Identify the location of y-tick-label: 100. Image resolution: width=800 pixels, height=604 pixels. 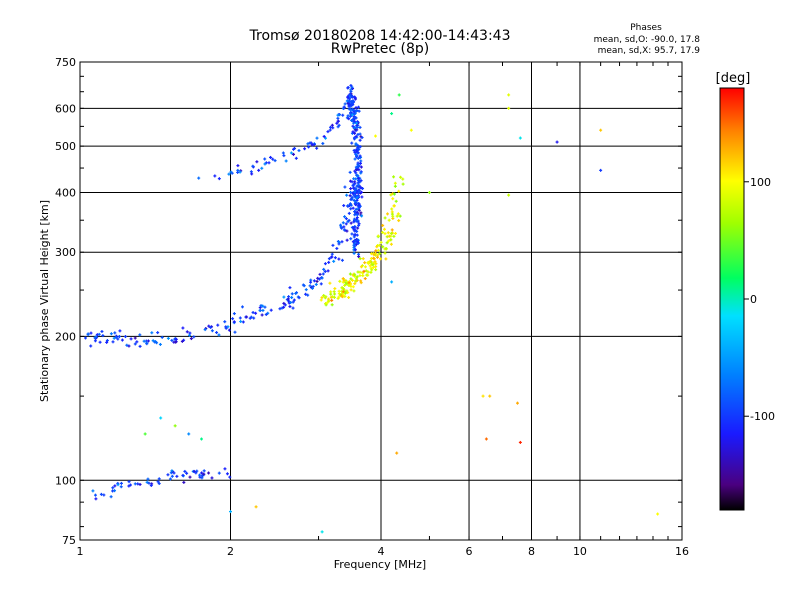
(65, 480).